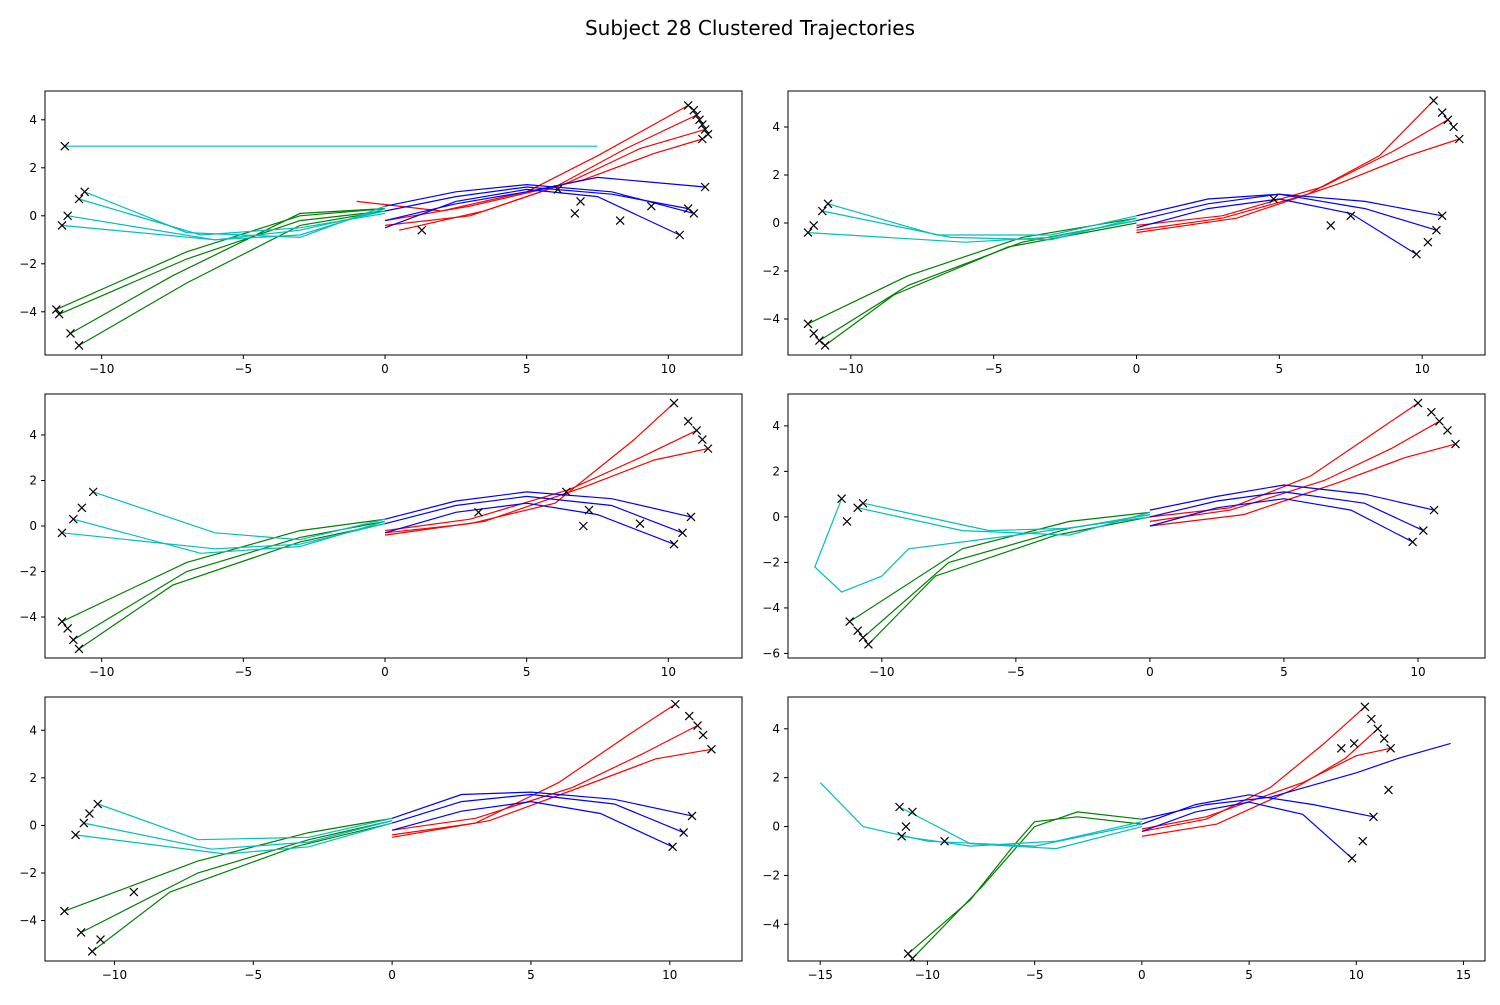 The width and height of the screenshot is (1500, 1005). I want to click on x-tick-label: 5, so click(1284, 672).